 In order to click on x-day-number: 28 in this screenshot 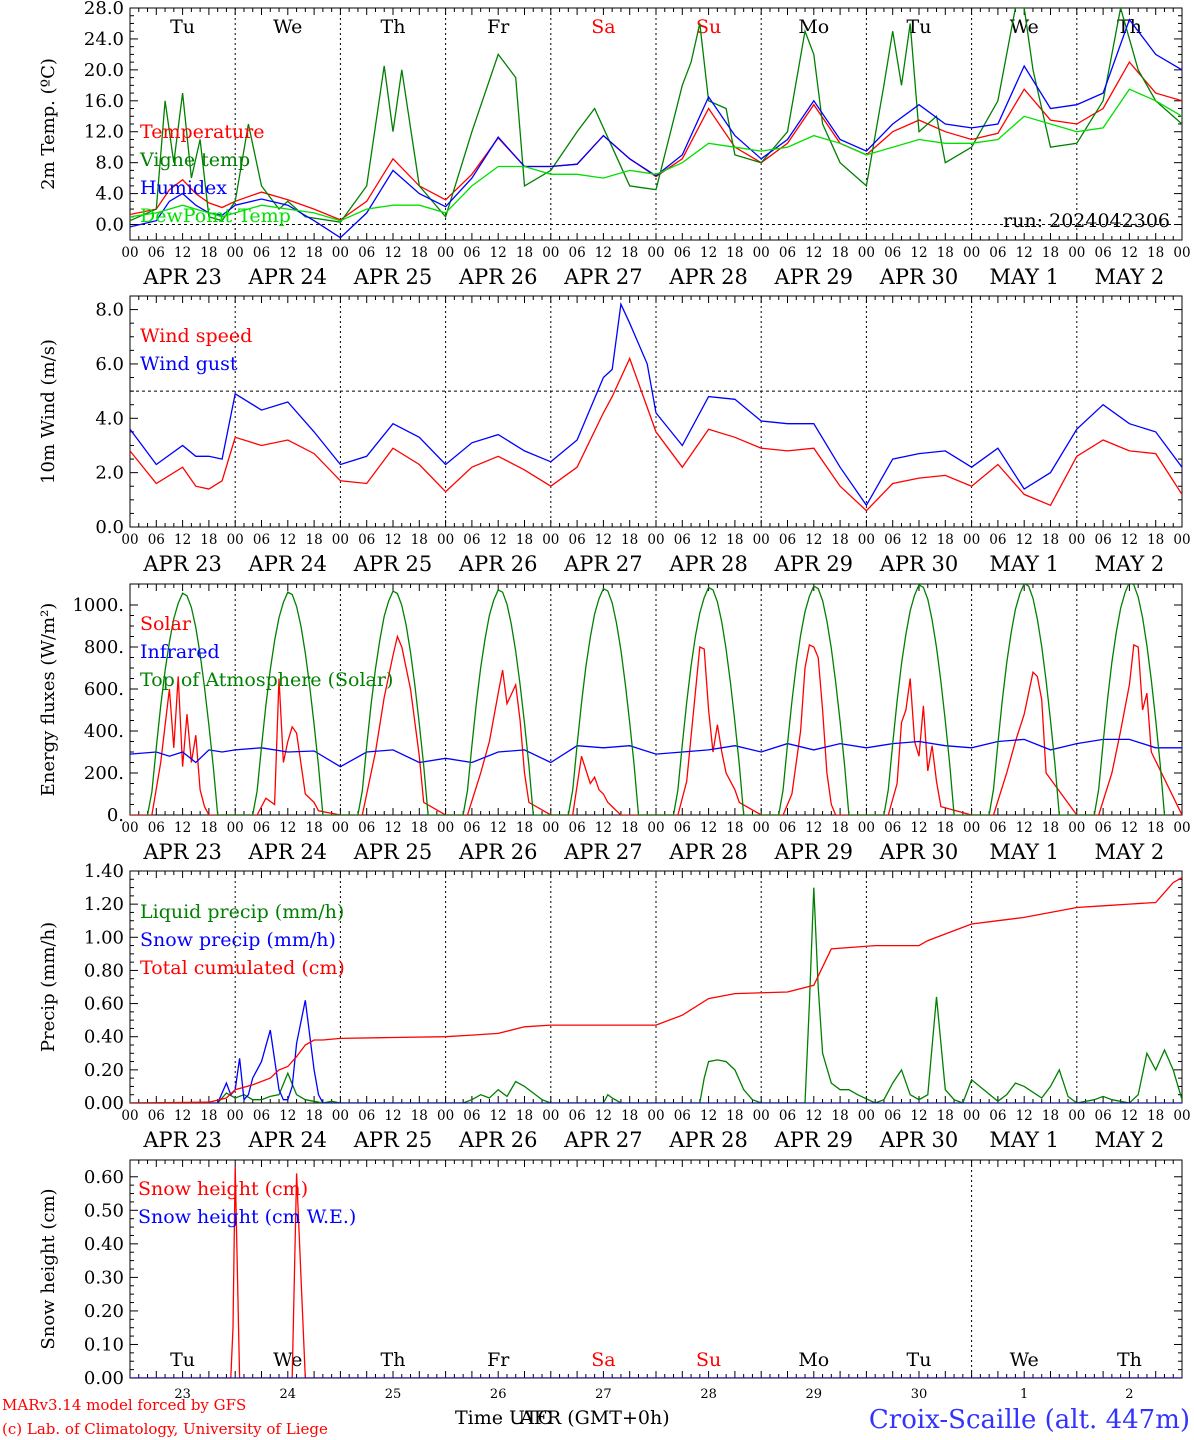, I will do `click(708, 1394)`.